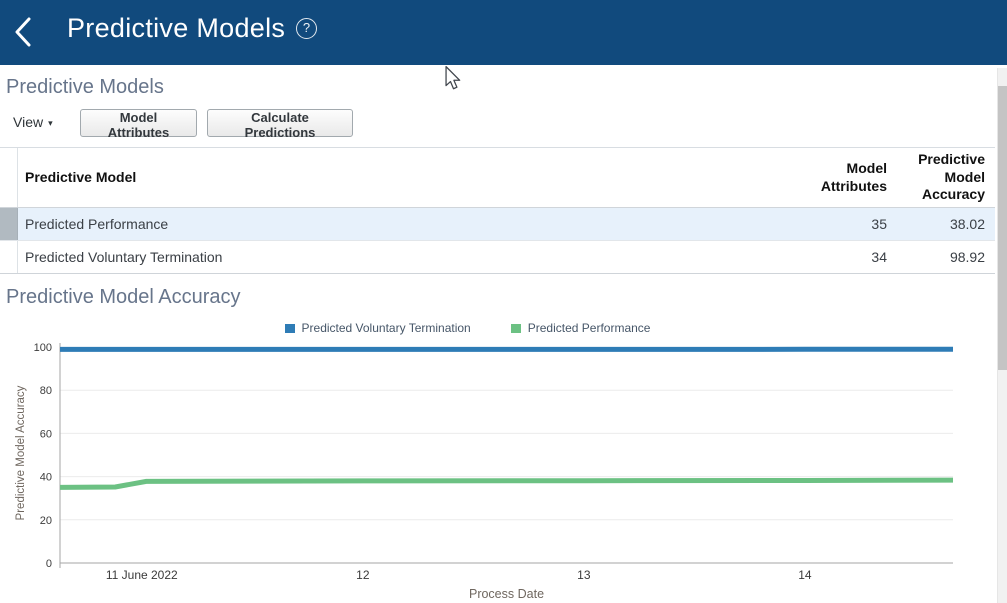 The image size is (1007, 603). I want to click on x-axis-title: Process Date, so click(506, 594).